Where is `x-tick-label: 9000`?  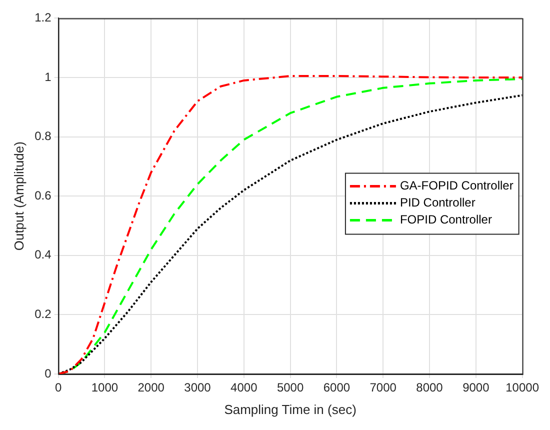
x-tick-label: 9000 is located at coordinates (476, 387).